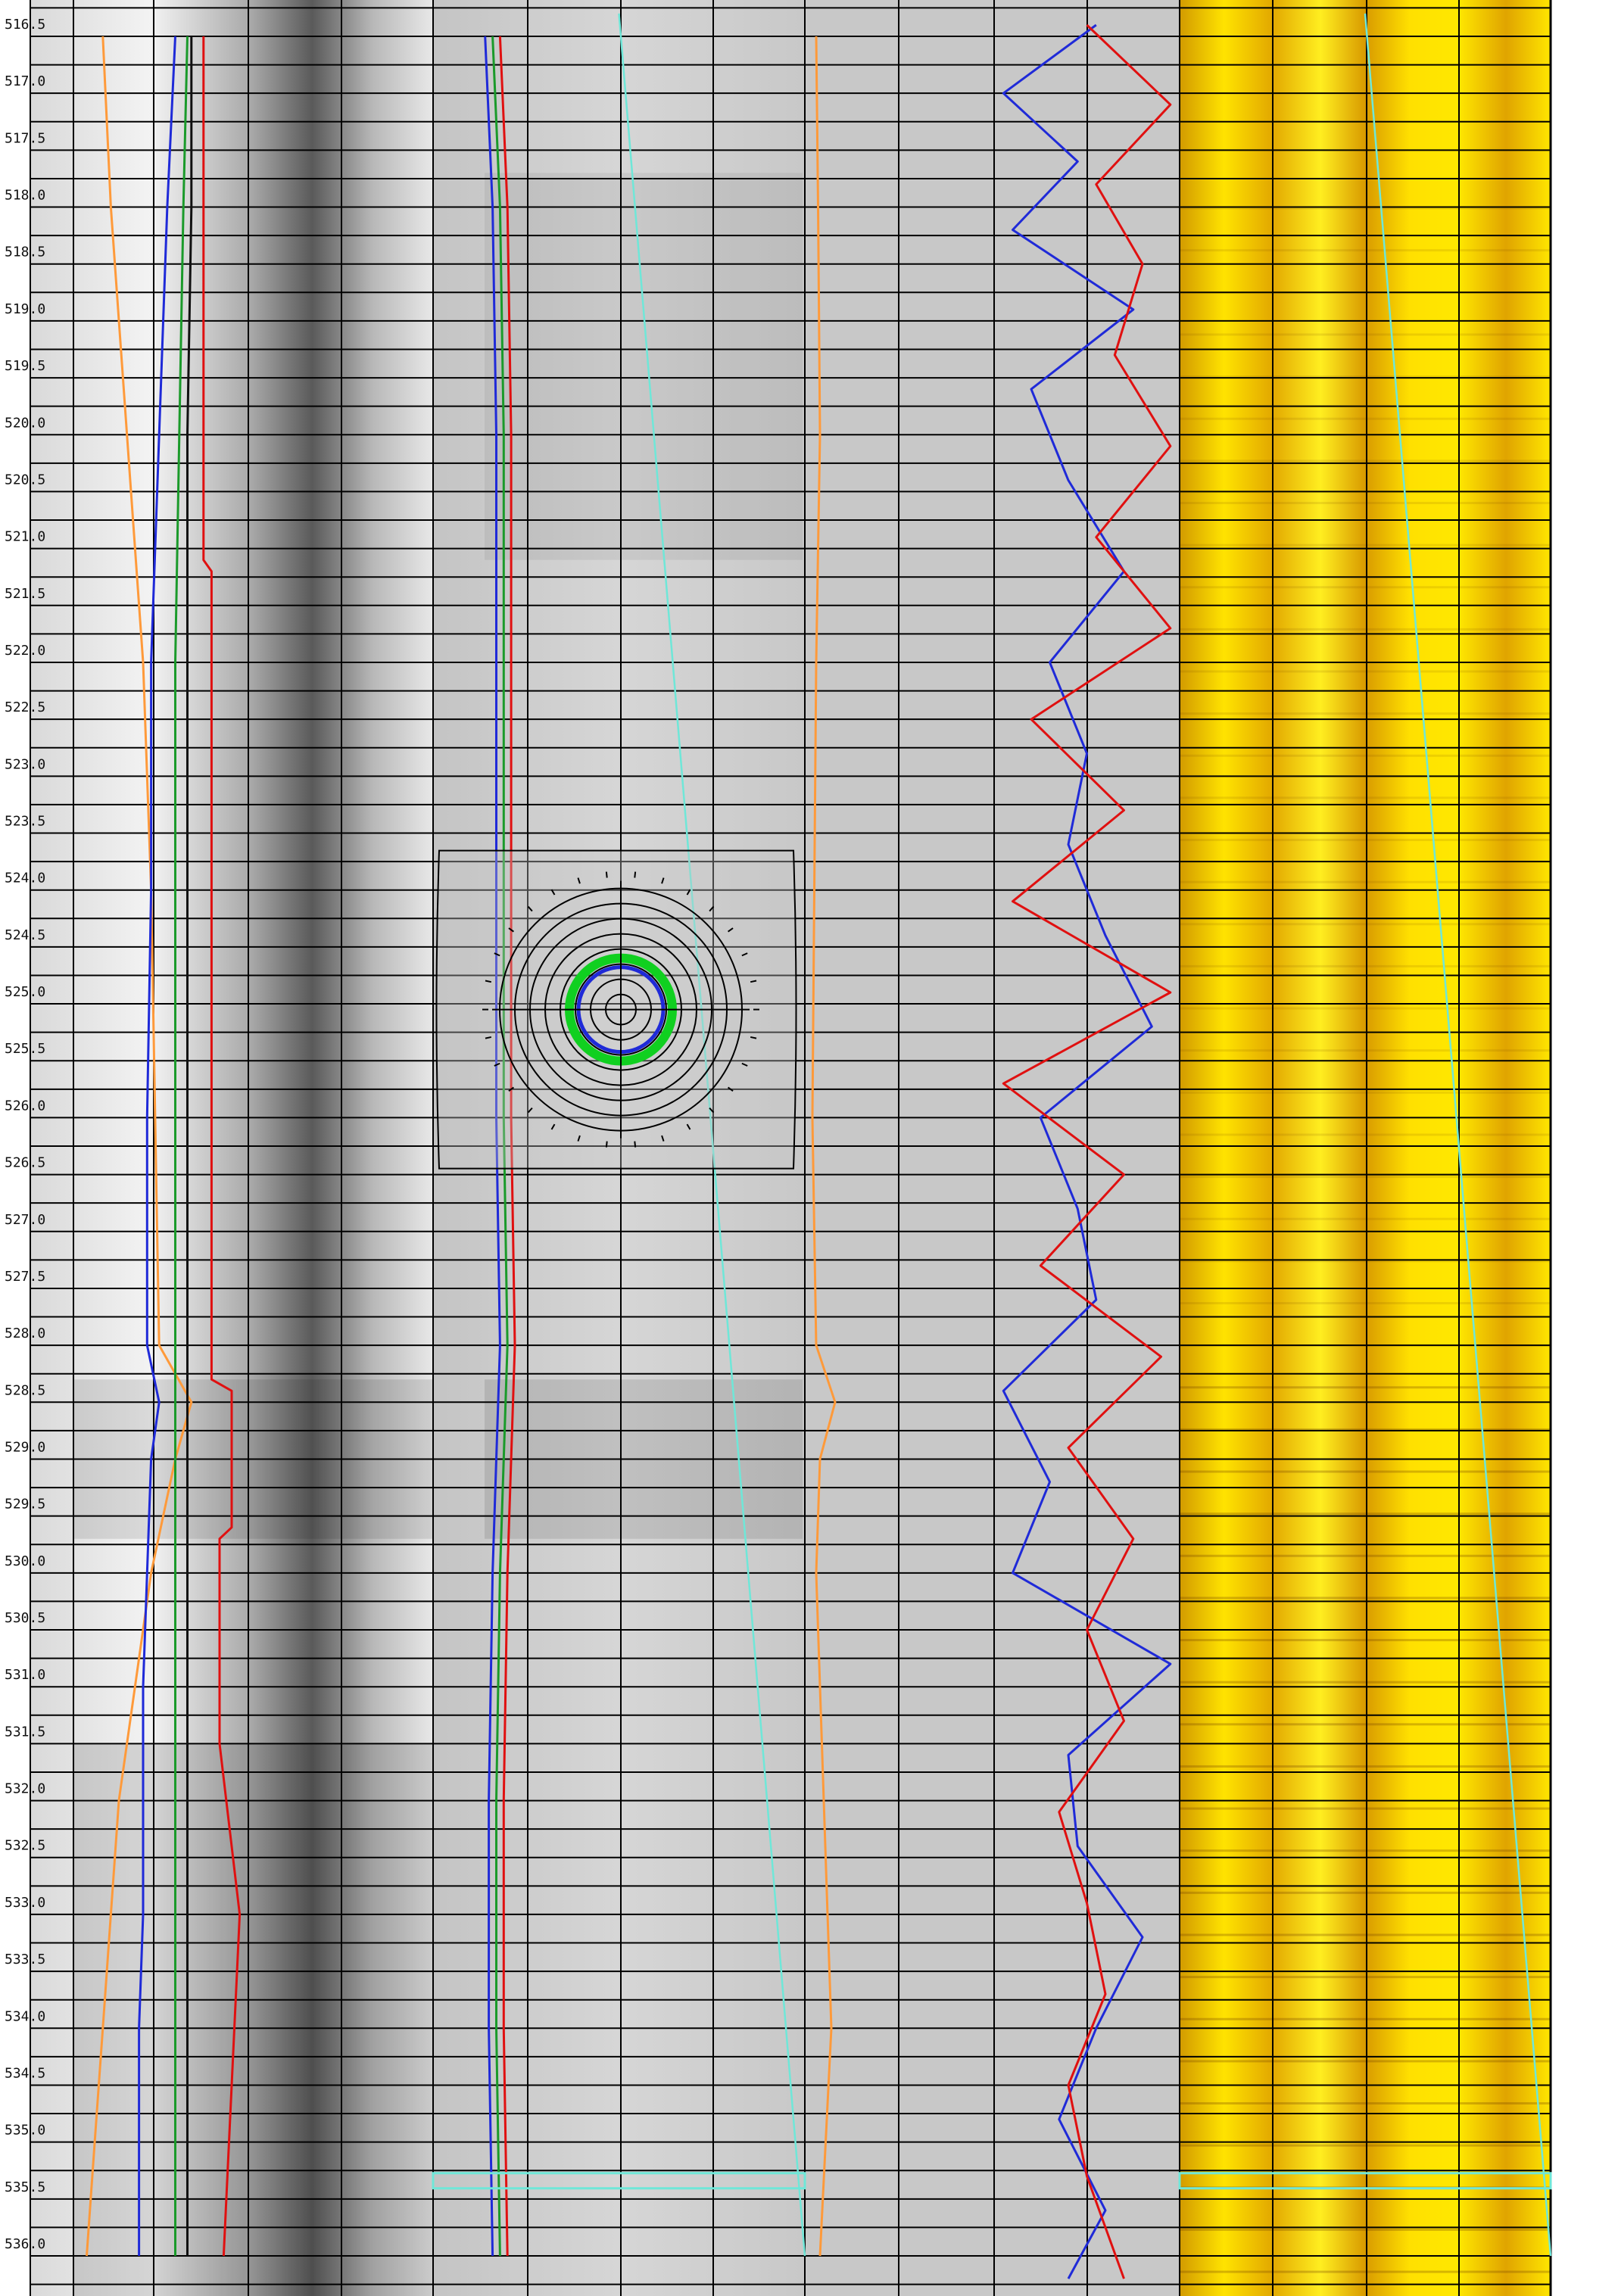  Describe the element at coordinates (25, 196) in the screenshot. I see `depth-tick-label: 518.0` at that location.